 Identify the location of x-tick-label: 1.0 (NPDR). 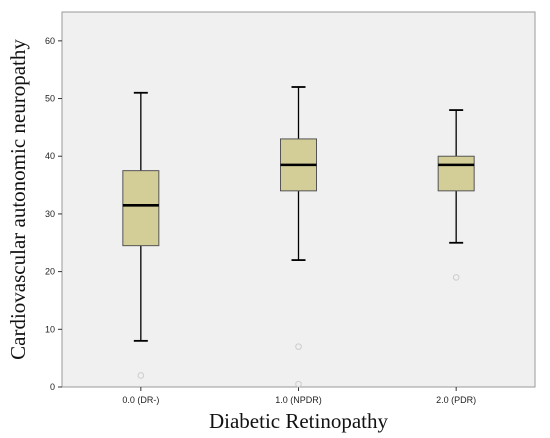
(298, 400).